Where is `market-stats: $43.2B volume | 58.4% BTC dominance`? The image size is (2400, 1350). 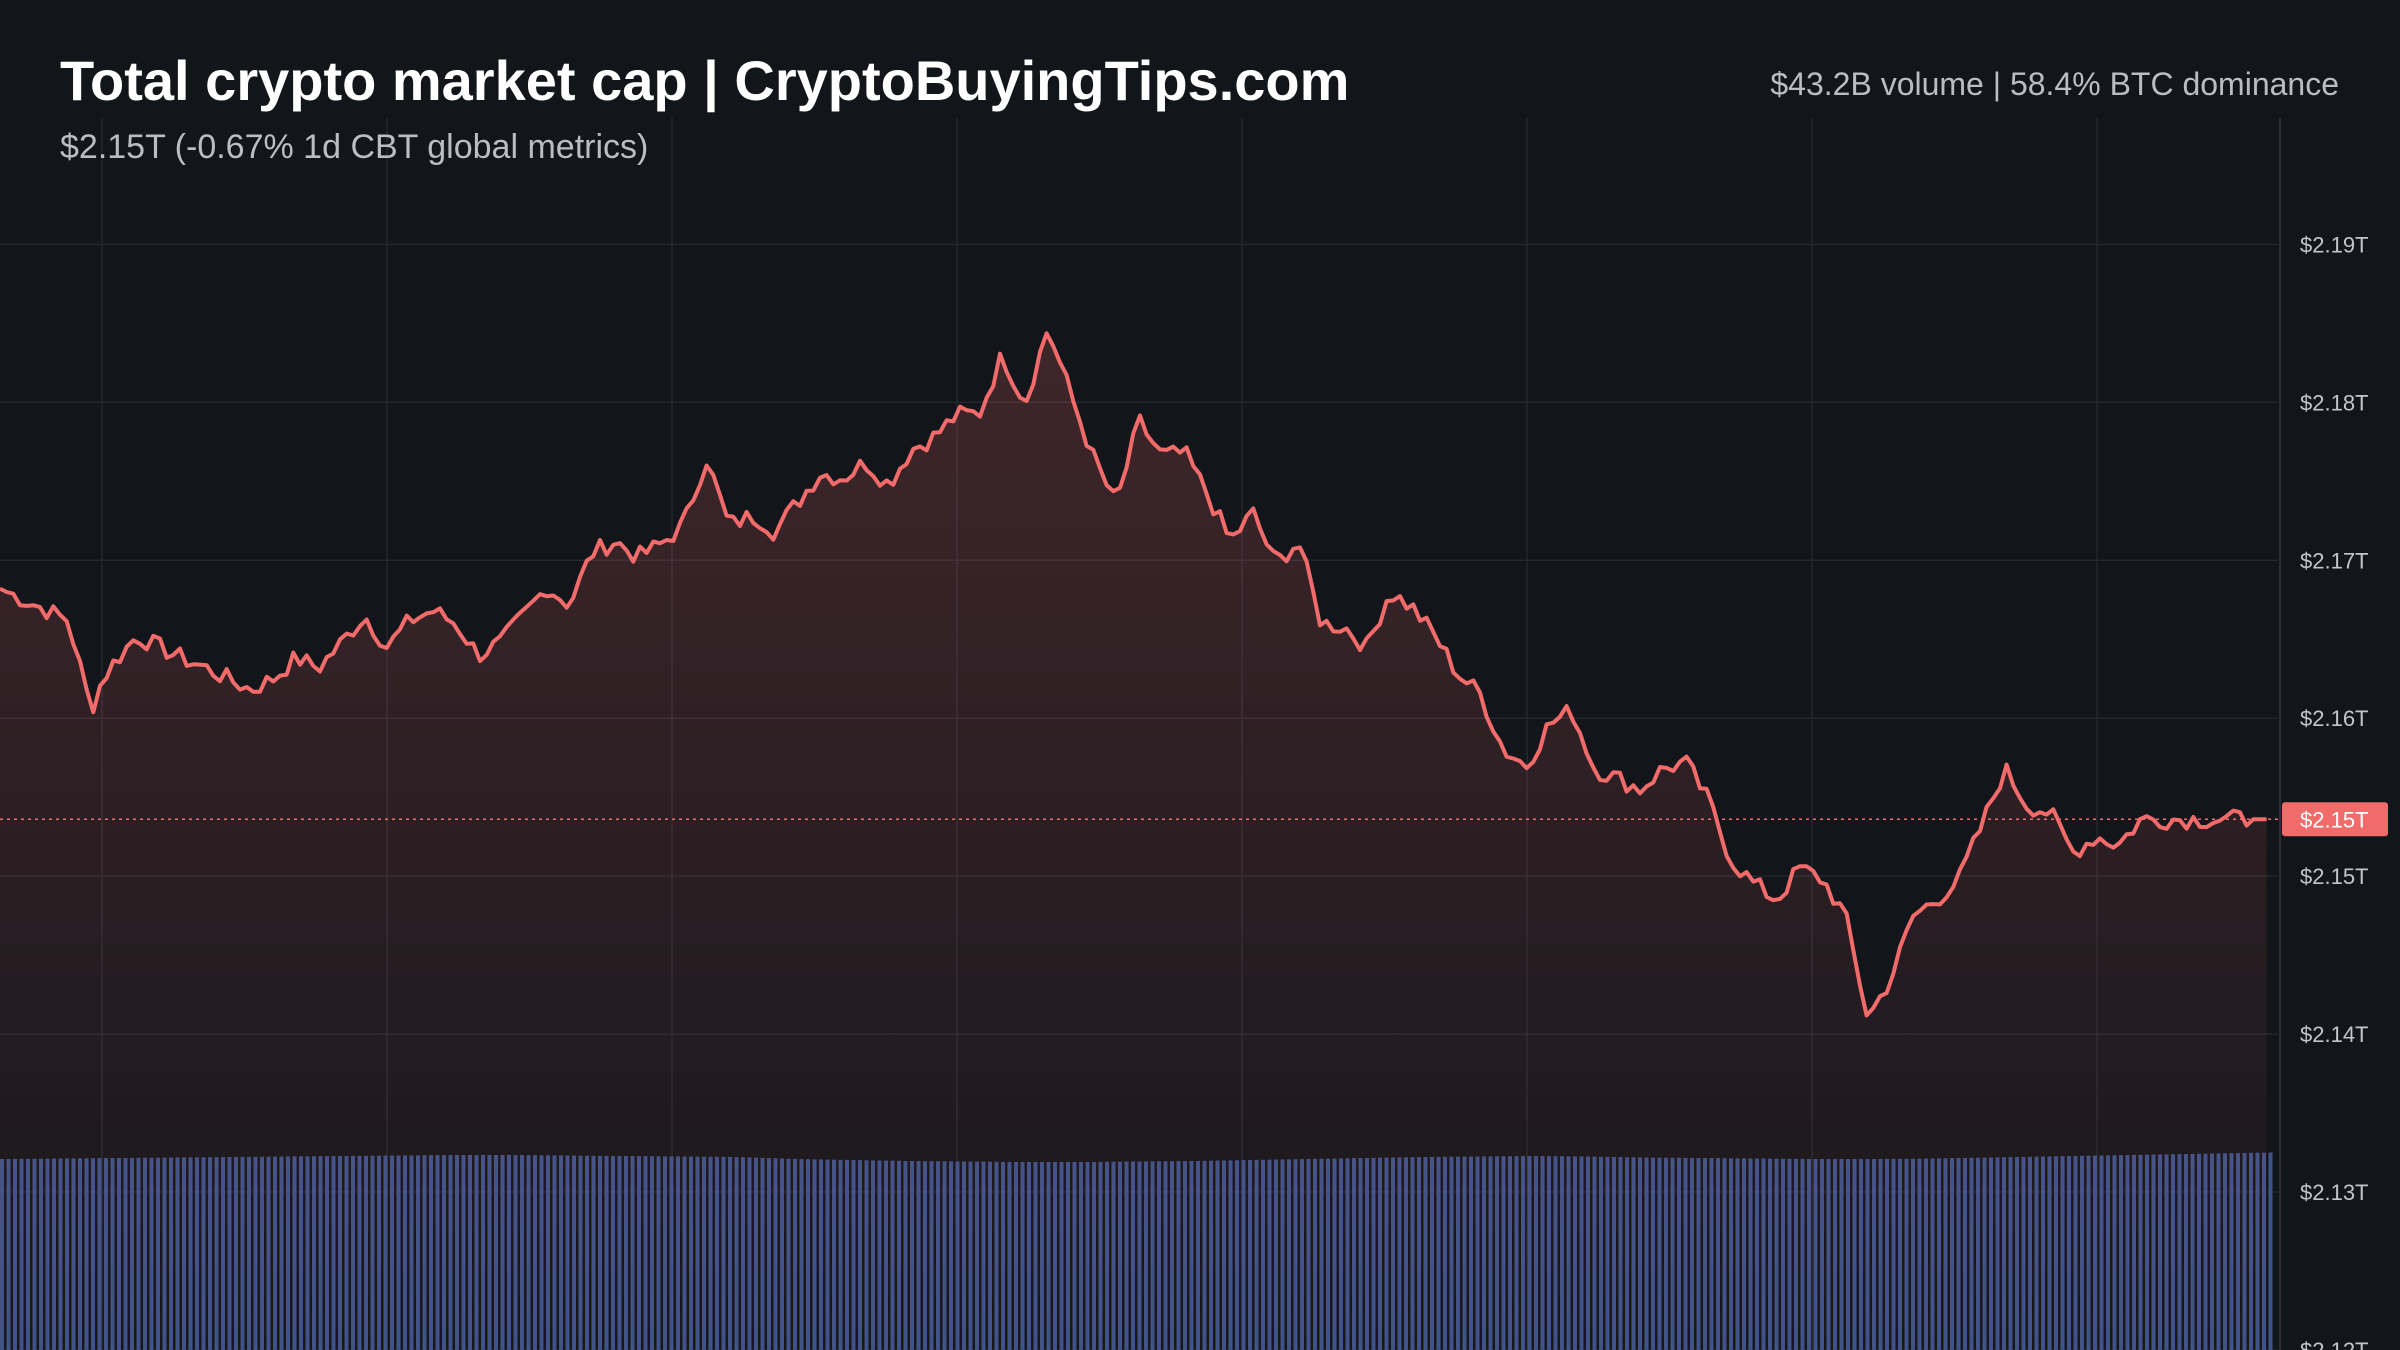
market-stats: $43.2B volume | 58.4% BTC dominance is located at coordinates (2054, 84).